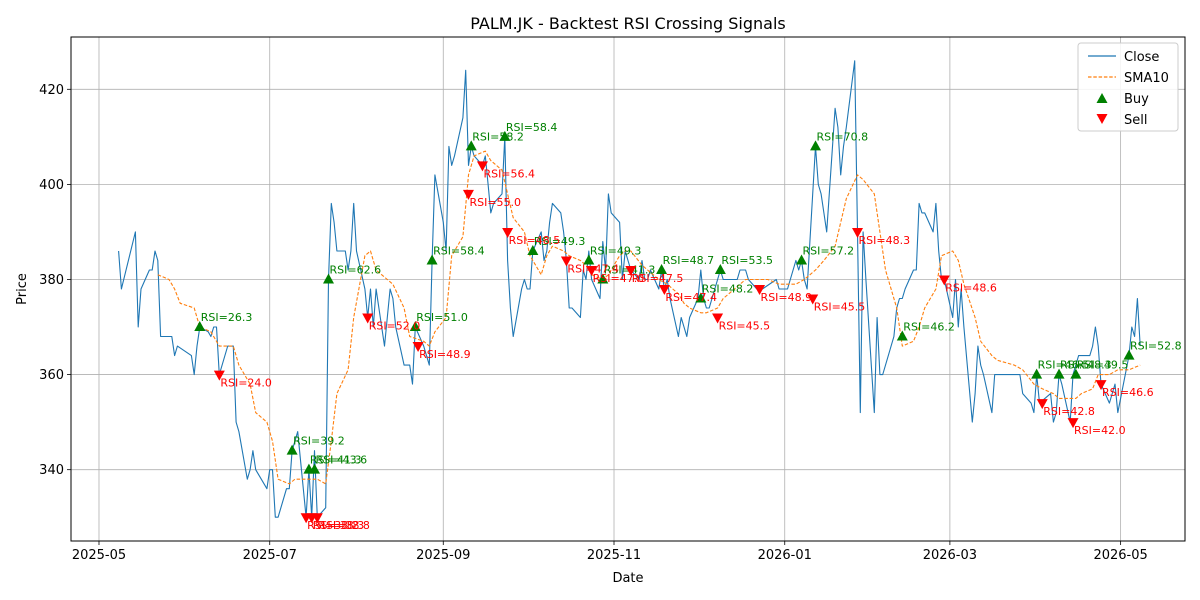 The width and height of the screenshot is (1200, 600). Describe the element at coordinates (614, 555) in the screenshot. I see `x-tick-label: 2025-11` at that location.